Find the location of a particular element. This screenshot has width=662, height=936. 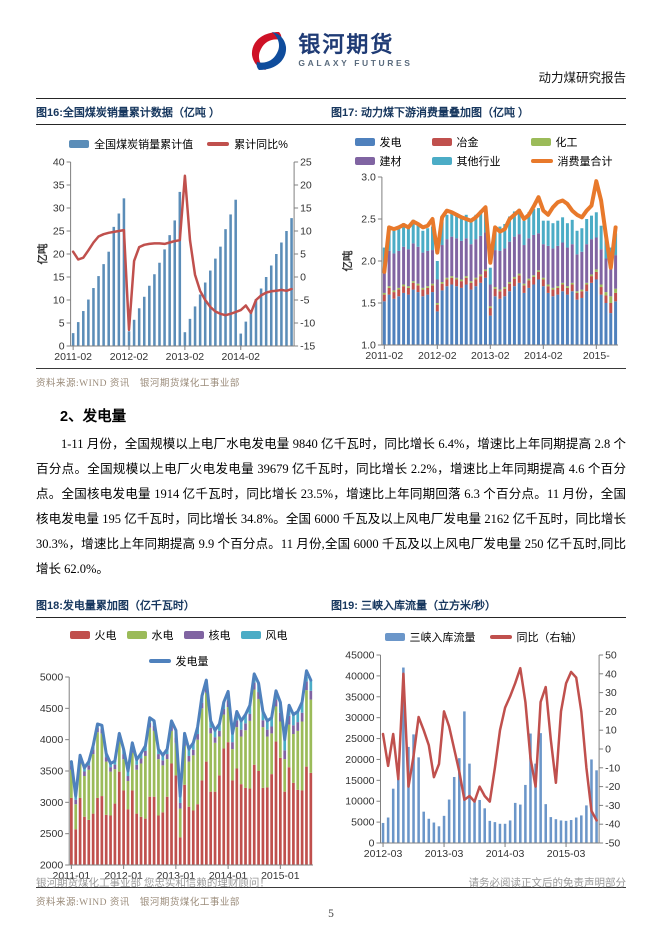

charts-2-divider is located at coordinates (331, 887).